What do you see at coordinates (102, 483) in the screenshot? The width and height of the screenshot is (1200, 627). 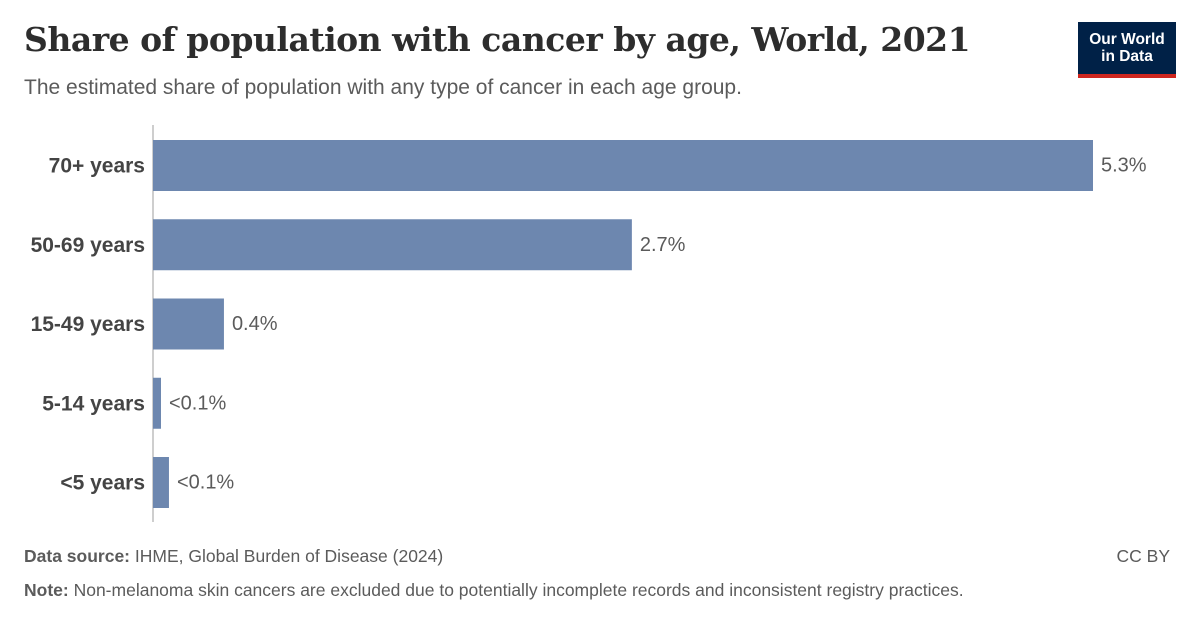 I see `category-label: <5 years` at bounding box center [102, 483].